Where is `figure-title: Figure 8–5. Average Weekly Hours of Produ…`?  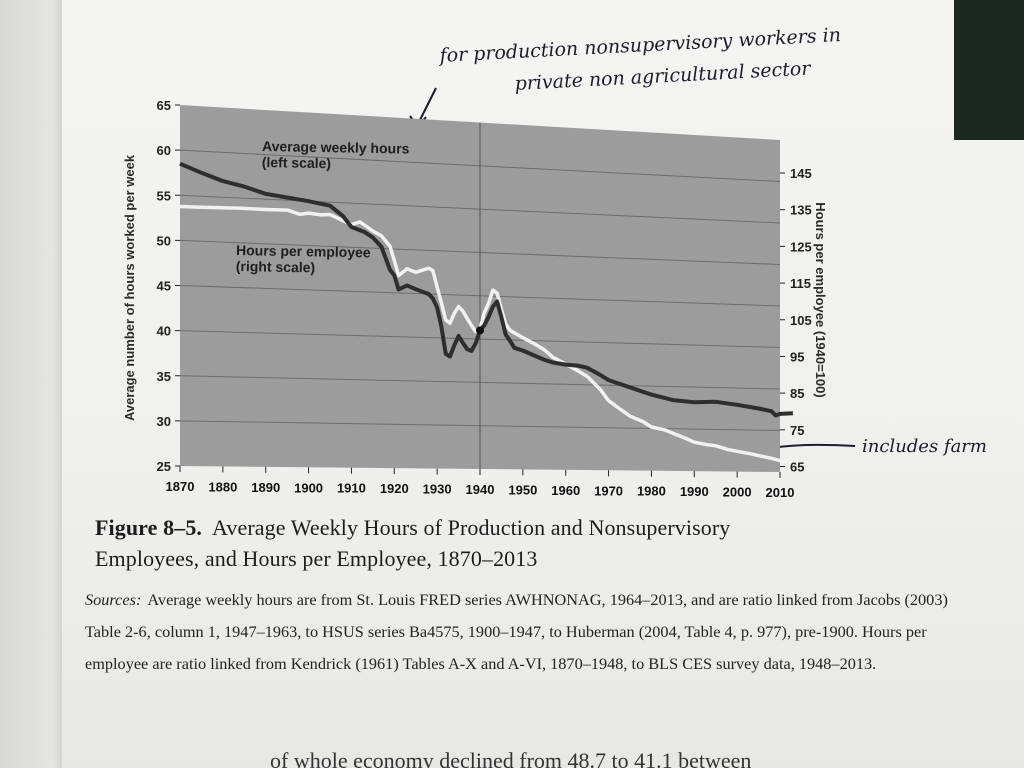 figure-title: Figure 8–5. Average Weekly Hours of Produ… is located at coordinates (525, 543).